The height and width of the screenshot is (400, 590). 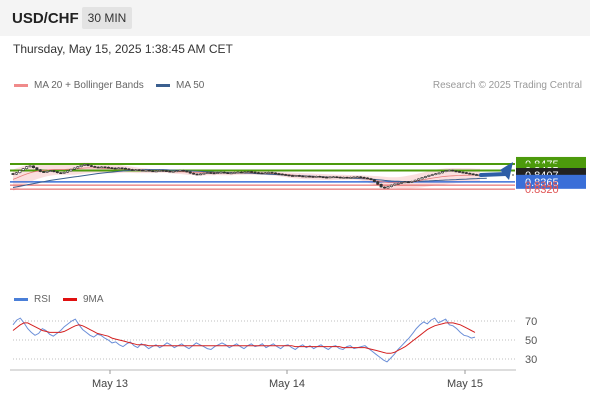 What do you see at coordinates (42, 299) in the screenshot?
I see `legend-rsi-label: RSI` at bounding box center [42, 299].